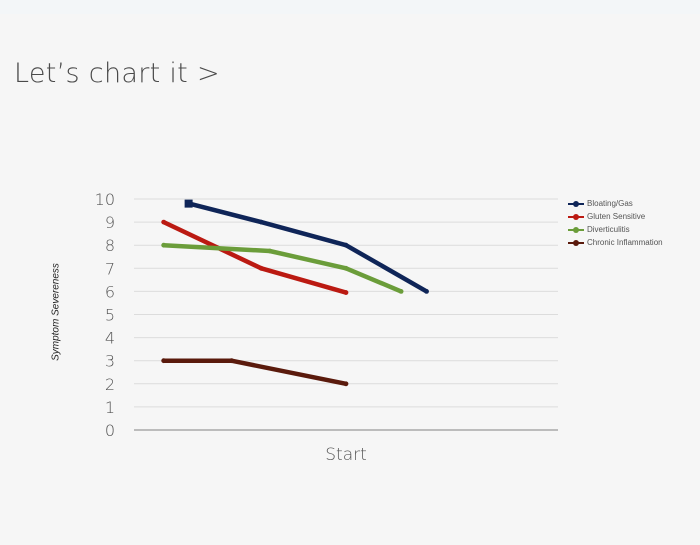  I want to click on x-tick-label: Start, so click(346, 455).